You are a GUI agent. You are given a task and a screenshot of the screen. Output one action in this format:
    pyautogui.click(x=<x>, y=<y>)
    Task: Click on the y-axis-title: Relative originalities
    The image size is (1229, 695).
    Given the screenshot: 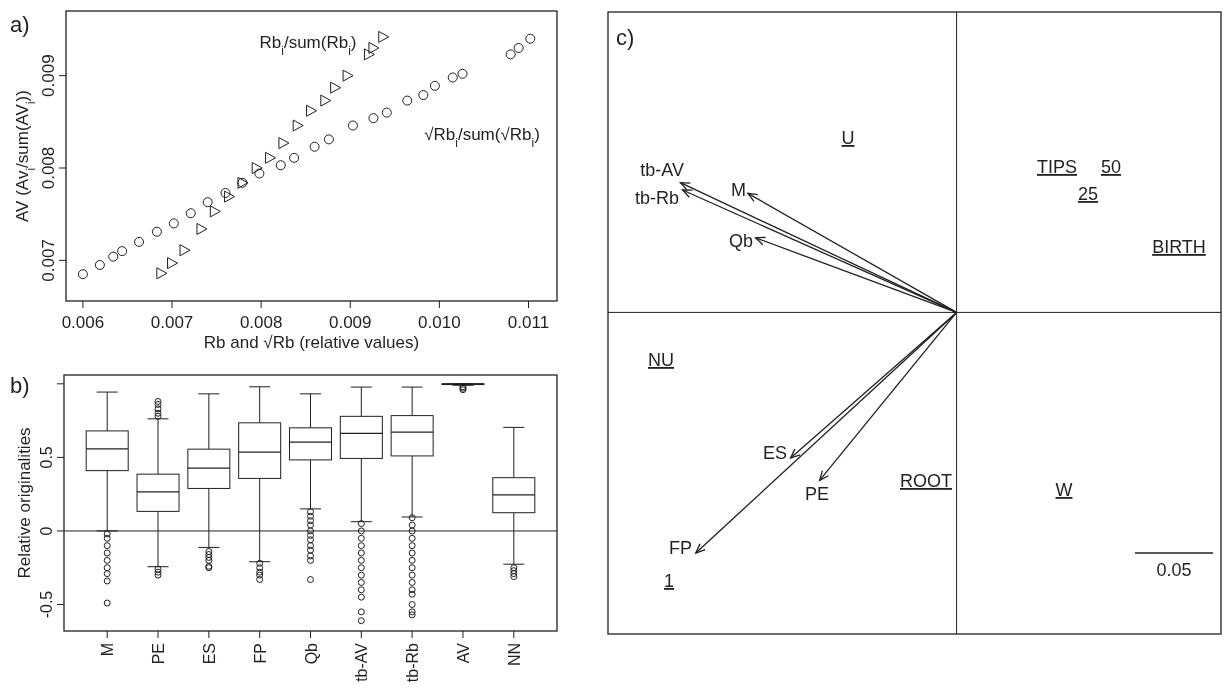 What is the action you would take?
    pyautogui.click(x=24, y=503)
    